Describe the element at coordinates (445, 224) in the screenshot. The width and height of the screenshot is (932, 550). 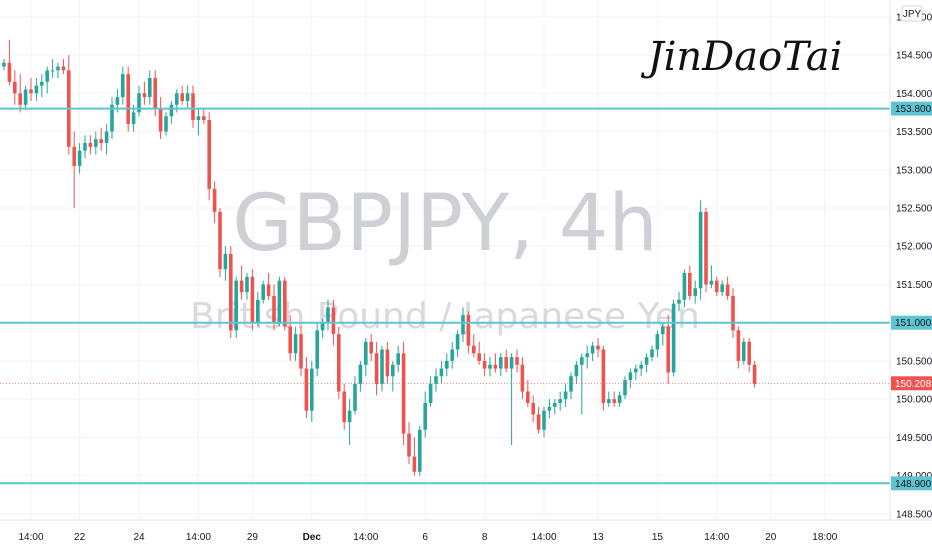
I see `watermark-symbol: GBPJPY, 4h` at that location.